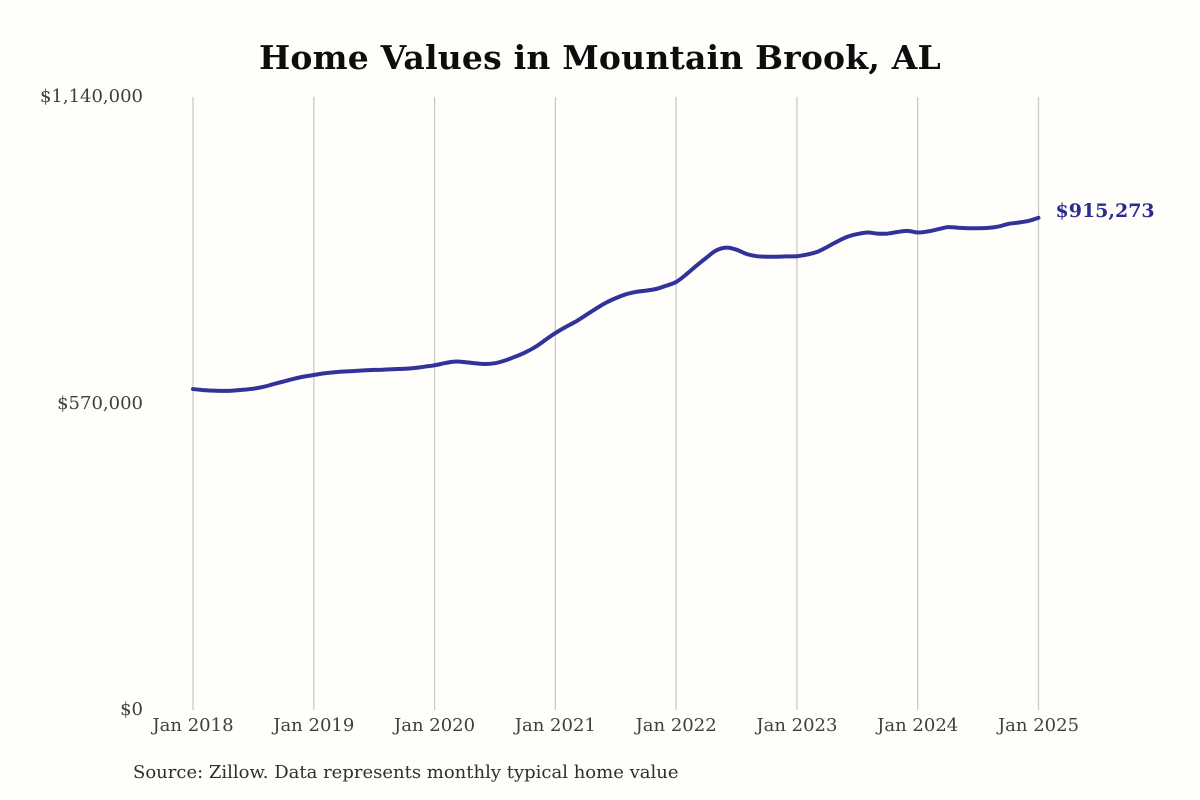 The height and width of the screenshot is (800, 1200). Describe the element at coordinates (918, 725) in the screenshot. I see `x-axis-label: Jan 2024` at that location.